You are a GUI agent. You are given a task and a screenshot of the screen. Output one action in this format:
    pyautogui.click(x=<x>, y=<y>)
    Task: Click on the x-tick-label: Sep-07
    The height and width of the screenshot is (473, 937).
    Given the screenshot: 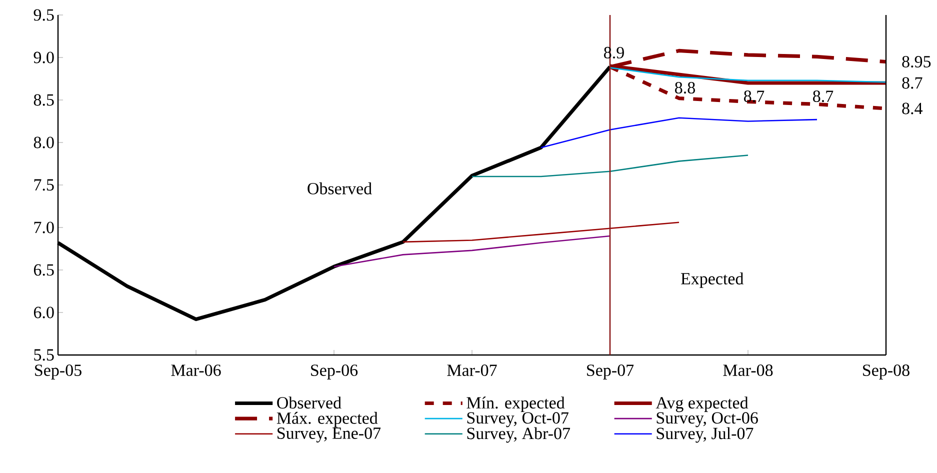 What is the action you would take?
    pyautogui.click(x=610, y=372)
    